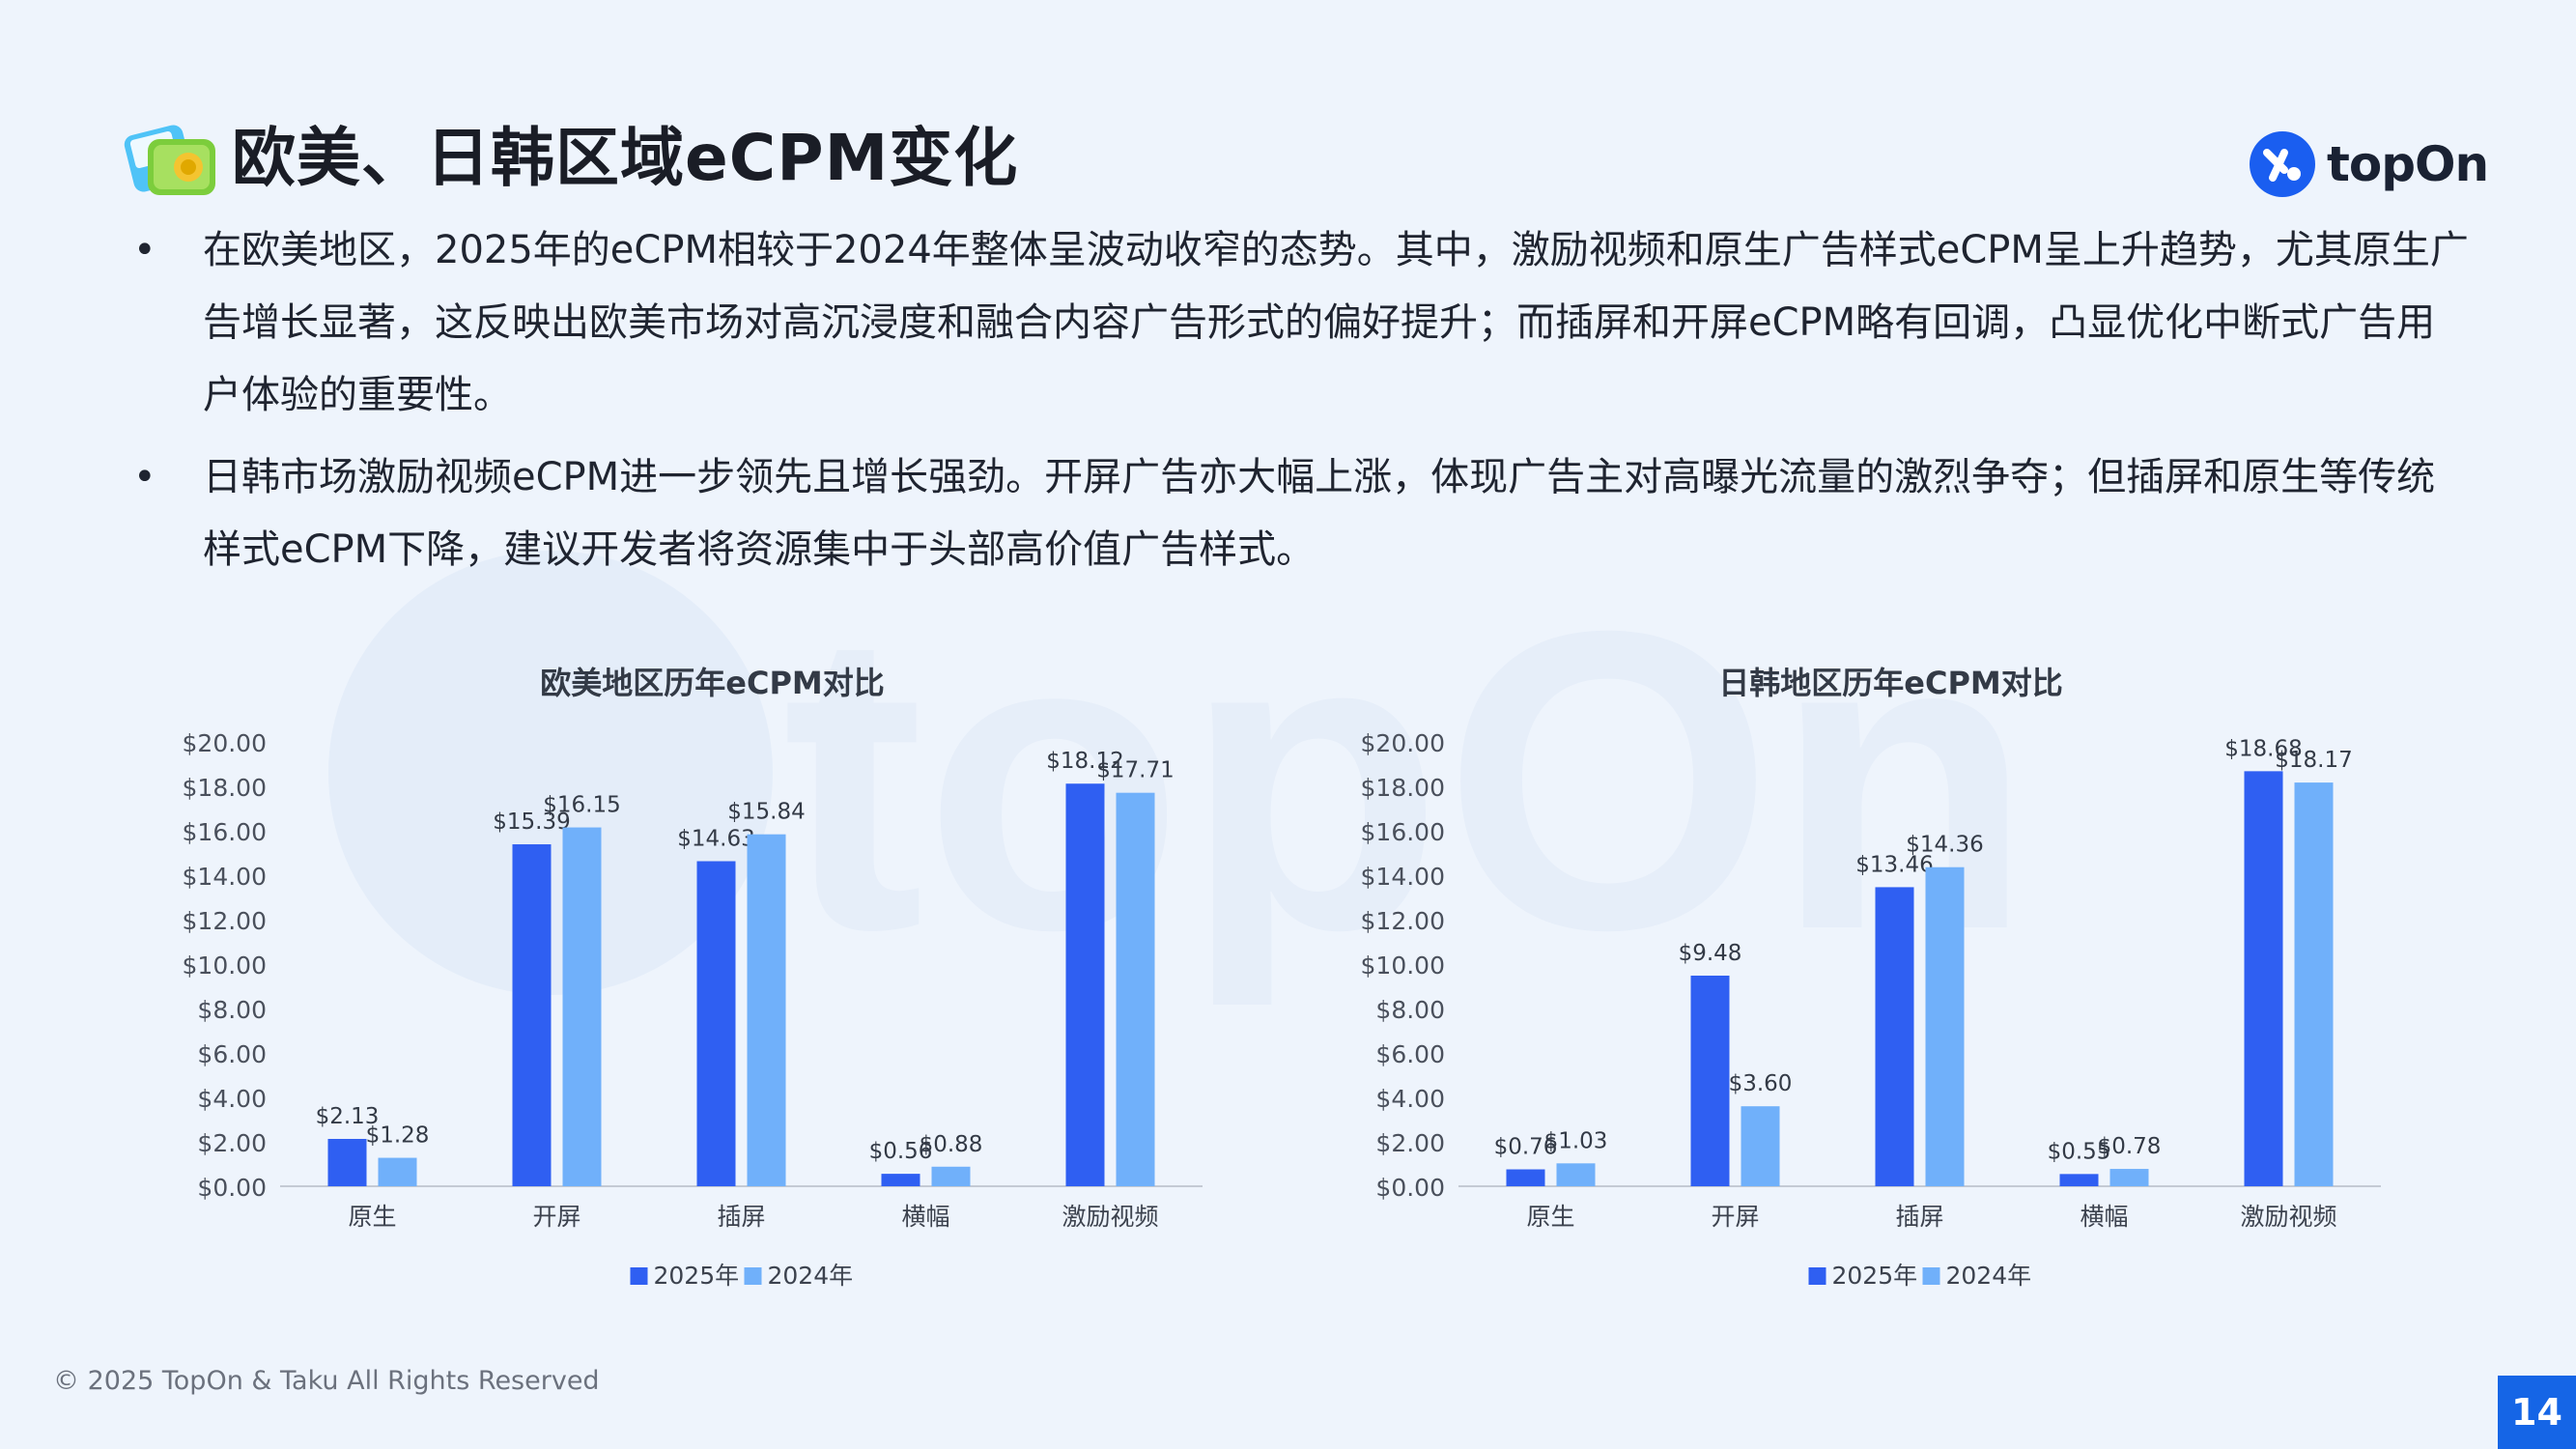  Describe the element at coordinates (715, 839) in the screenshot. I see `data-label: $14.63` at that location.